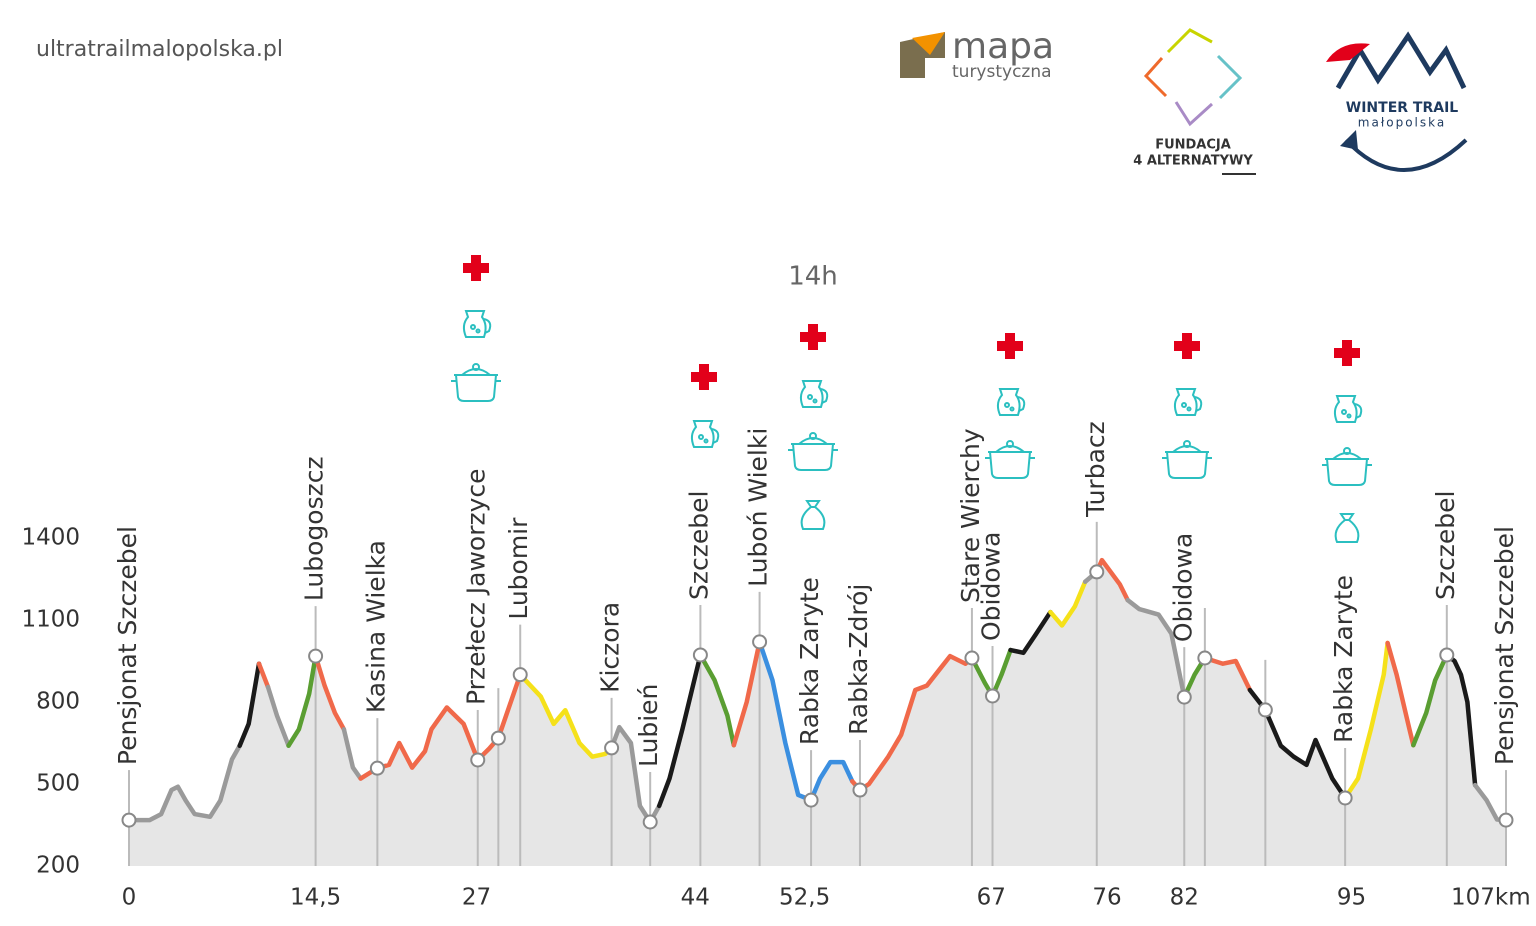 The width and height of the screenshot is (1536, 926). What do you see at coordinates (50, 538) in the screenshot?
I see `y-tick-label: 1400` at bounding box center [50, 538].